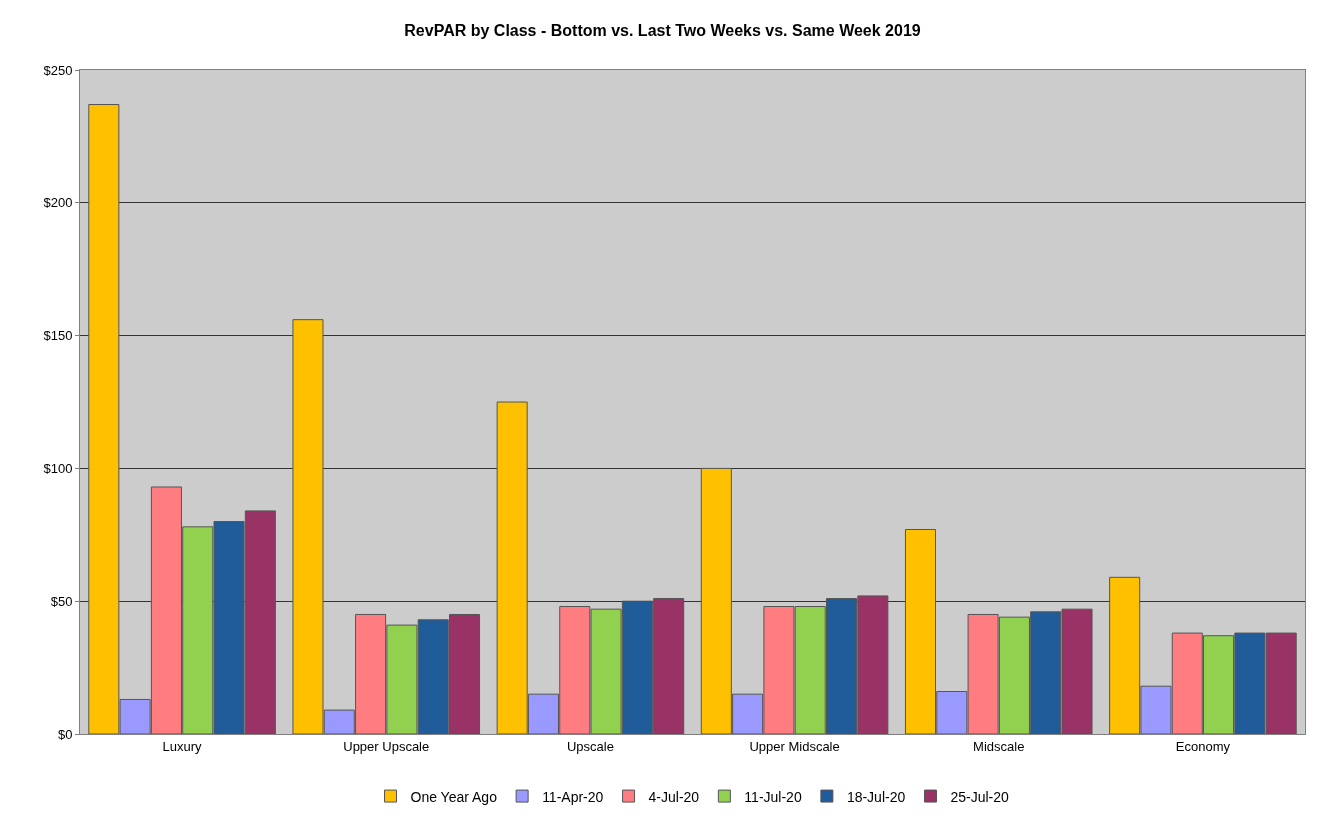 The height and width of the screenshot is (825, 1325). What do you see at coordinates (454, 796) in the screenshot?
I see `legend-label: One Year Ago` at bounding box center [454, 796].